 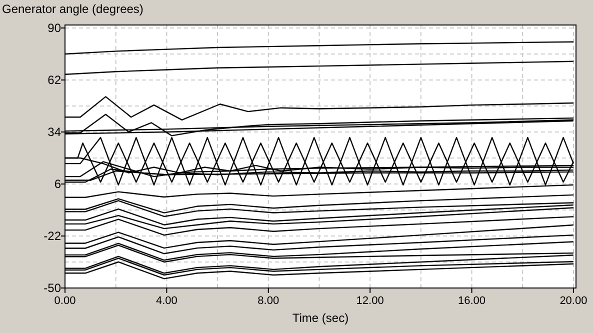 I want to click on y-tick-label: 34, so click(x=55, y=132).